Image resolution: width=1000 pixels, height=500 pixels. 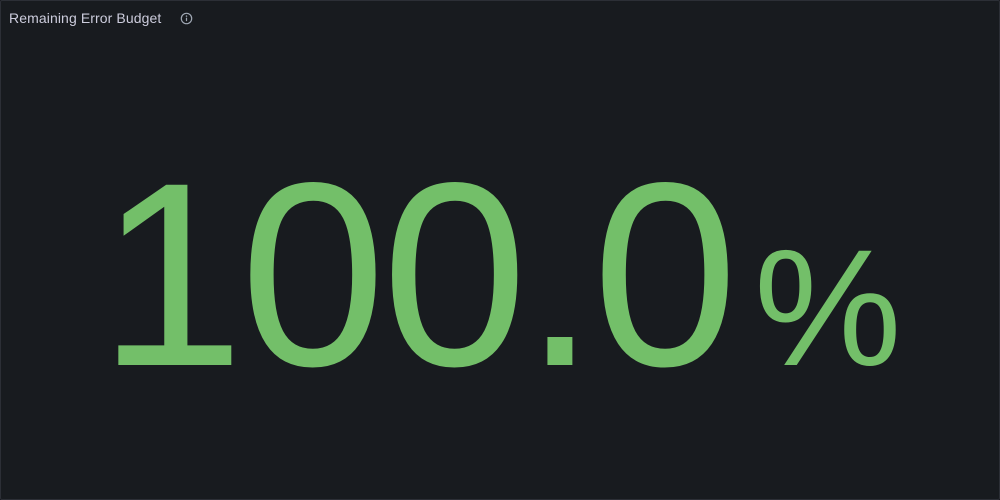 I want to click on panel-title: Remaining Error Budget, so click(x=85, y=18).